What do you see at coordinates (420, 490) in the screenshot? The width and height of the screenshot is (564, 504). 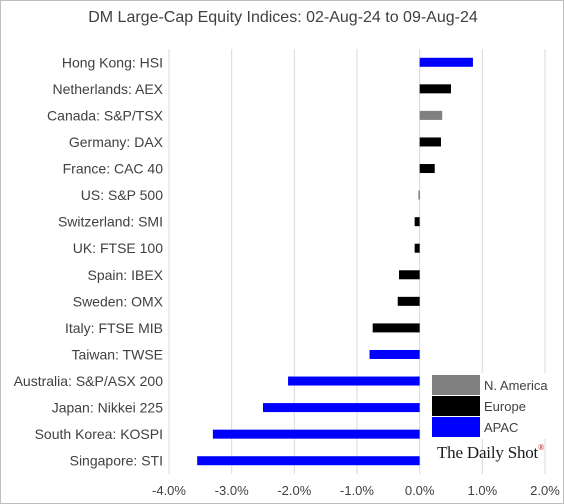 I see `x-tick-label-4: 0.0%` at bounding box center [420, 490].